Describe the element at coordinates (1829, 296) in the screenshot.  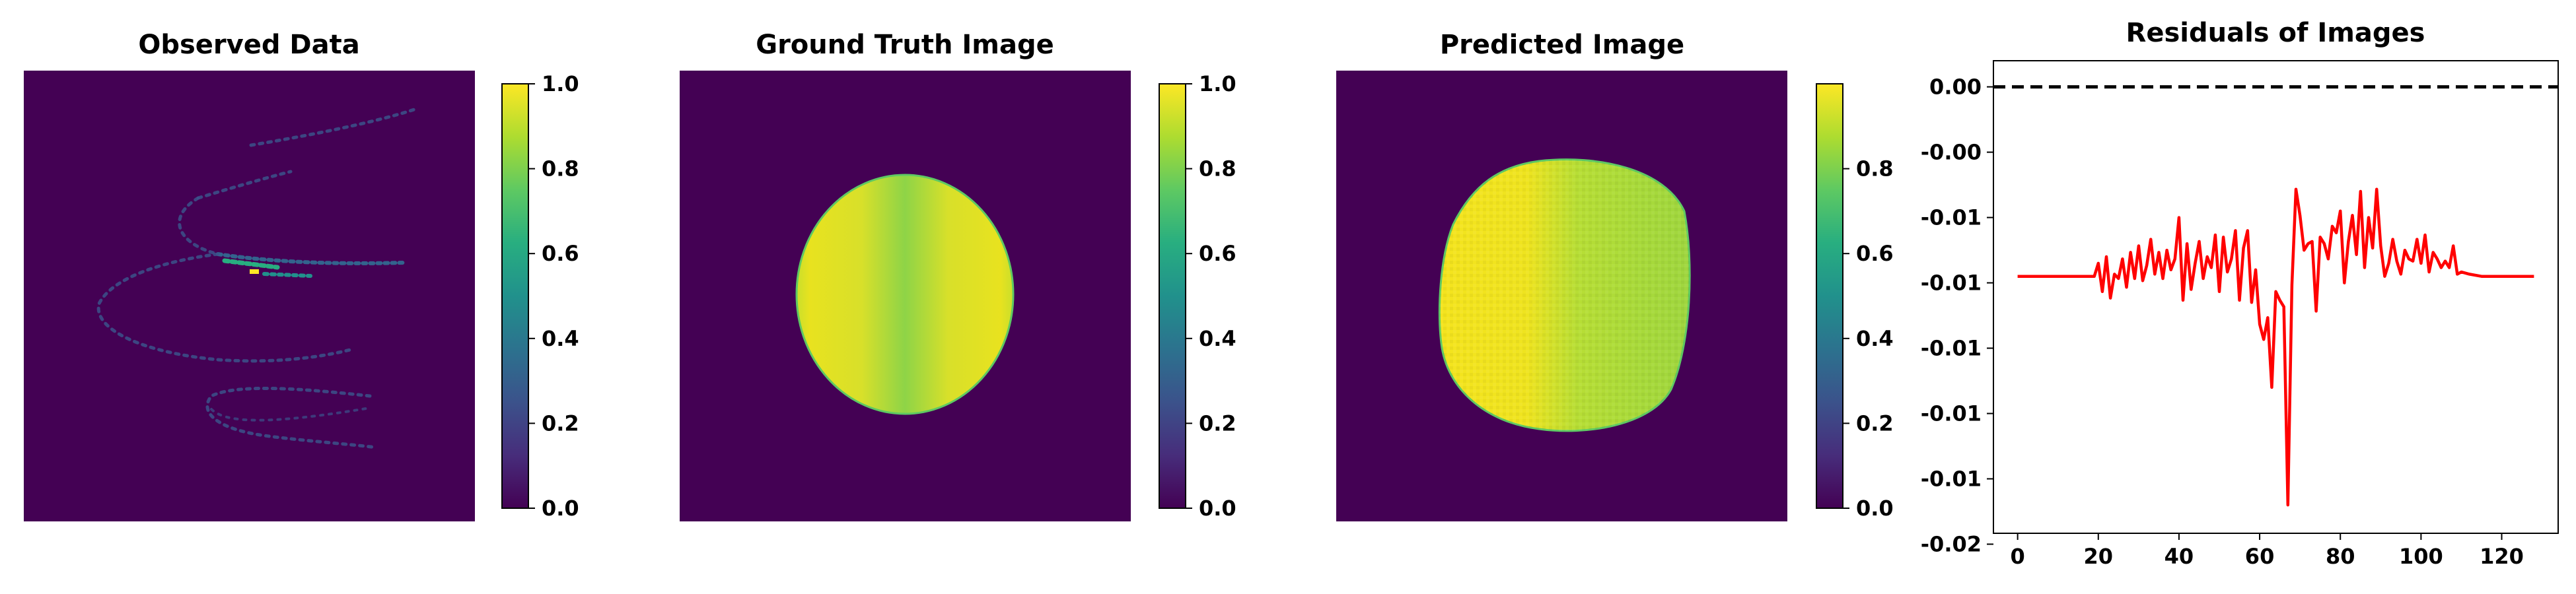
I see `predicted-colorbar` at that location.